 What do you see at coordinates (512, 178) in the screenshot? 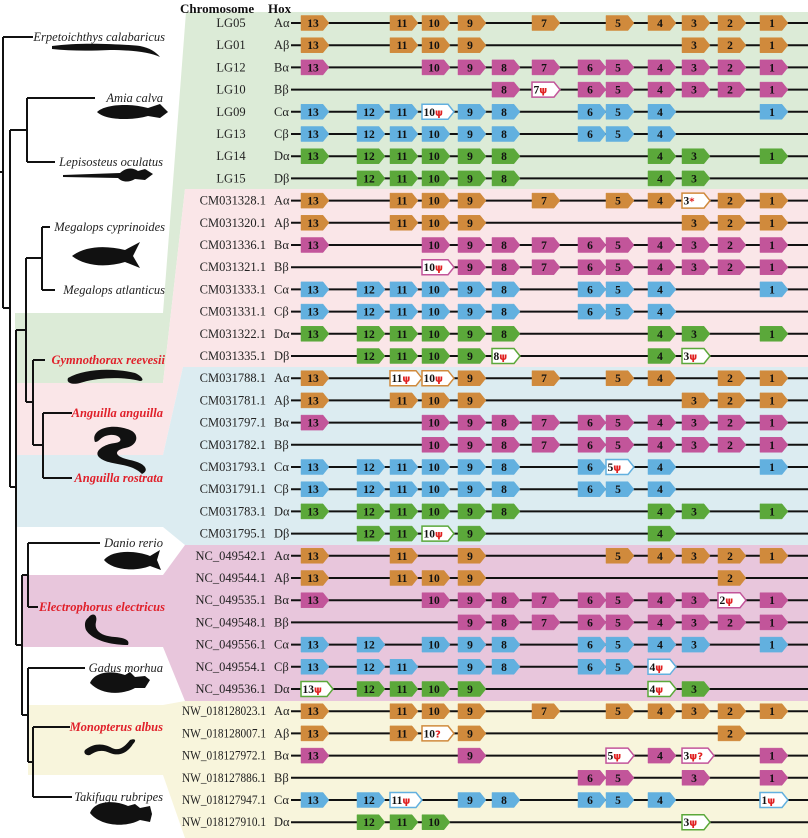
I see `cluster-row: LG15 Dβ 12 11 10 9 8 4 3` at bounding box center [512, 178].